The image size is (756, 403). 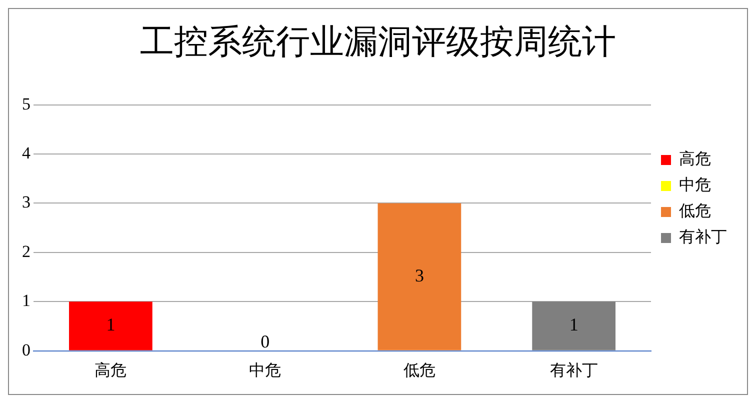 What do you see at coordinates (574, 370) in the screenshot?
I see `x-tick-label: 有补丁` at bounding box center [574, 370].